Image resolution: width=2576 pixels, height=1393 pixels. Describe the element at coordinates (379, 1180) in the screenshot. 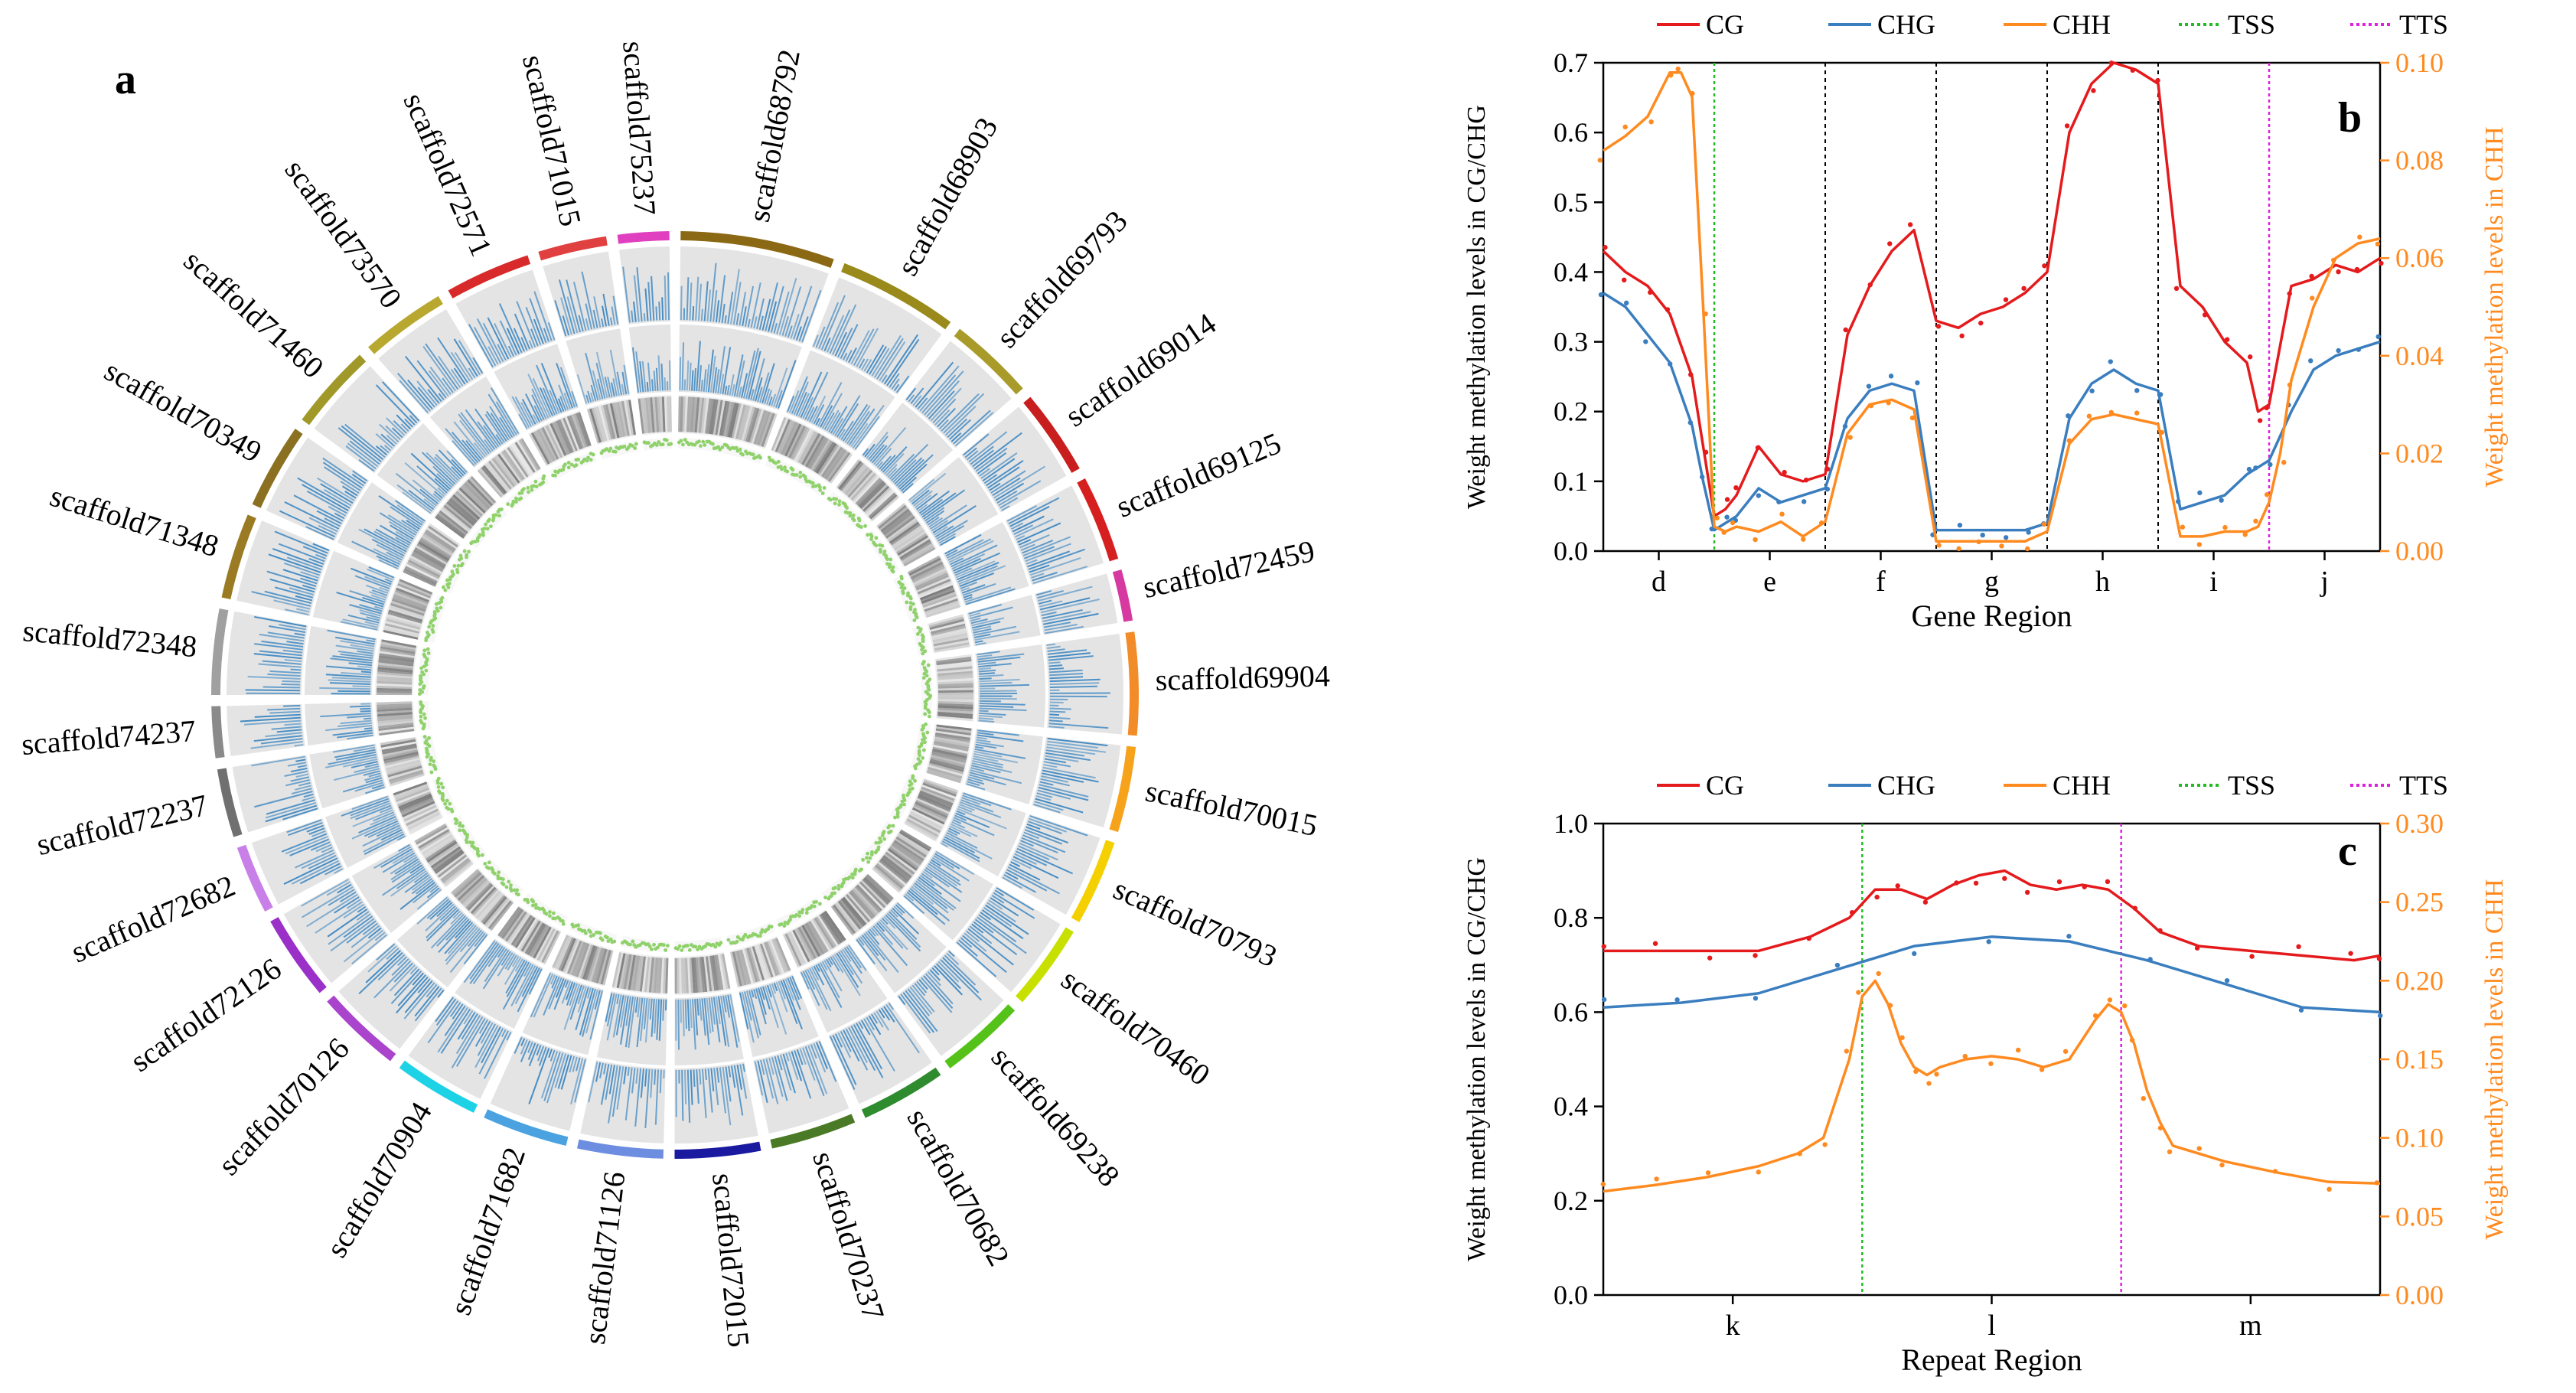

I see `scaffold-label: scaffold70904` at that location.